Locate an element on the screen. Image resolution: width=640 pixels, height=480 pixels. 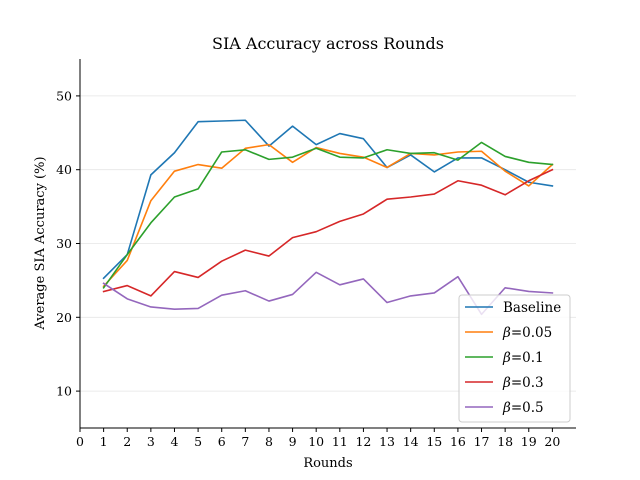
legend-label: β=0.05 is located at coordinates (527, 333).